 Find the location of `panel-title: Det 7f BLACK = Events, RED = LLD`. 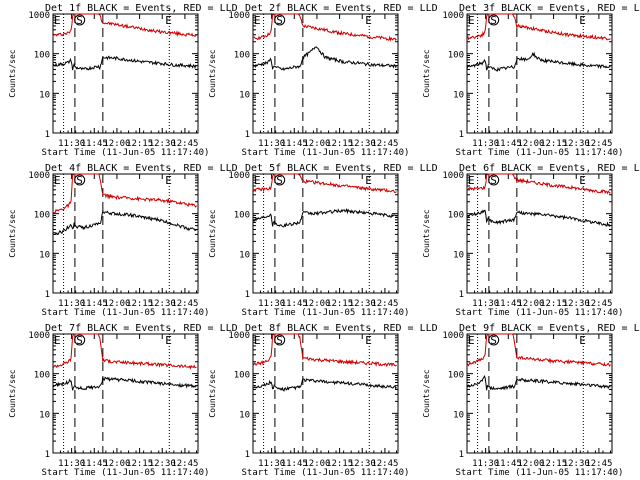

panel-title: Det 7f BLACK = Events, RED = LLD is located at coordinates (141, 328).